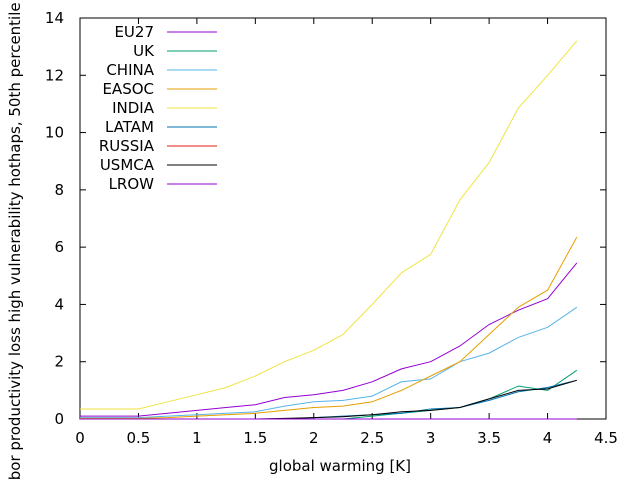 The image size is (640, 480). What do you see at coordinates (132, 184) in the screenshot?
I see `legend-label-lrow: LROW` at bounding box center [132, 184].